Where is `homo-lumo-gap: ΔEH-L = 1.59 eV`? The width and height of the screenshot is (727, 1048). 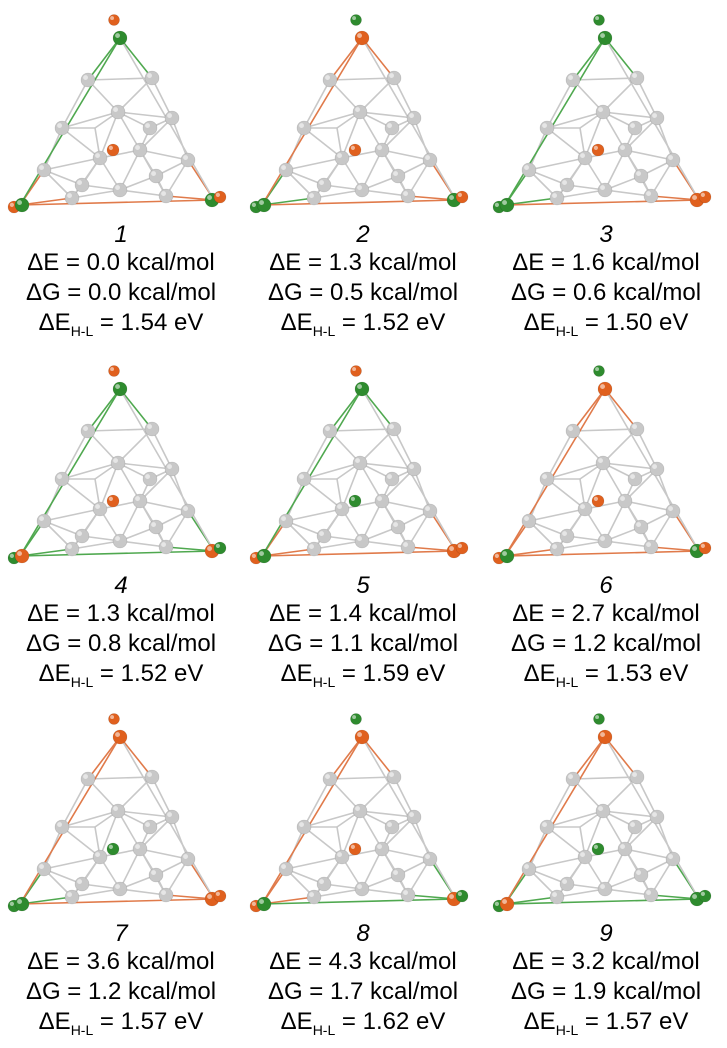 homo-lumo-gap: ΔEH-L = 1.59 eV is located at coordinates (363, 674).